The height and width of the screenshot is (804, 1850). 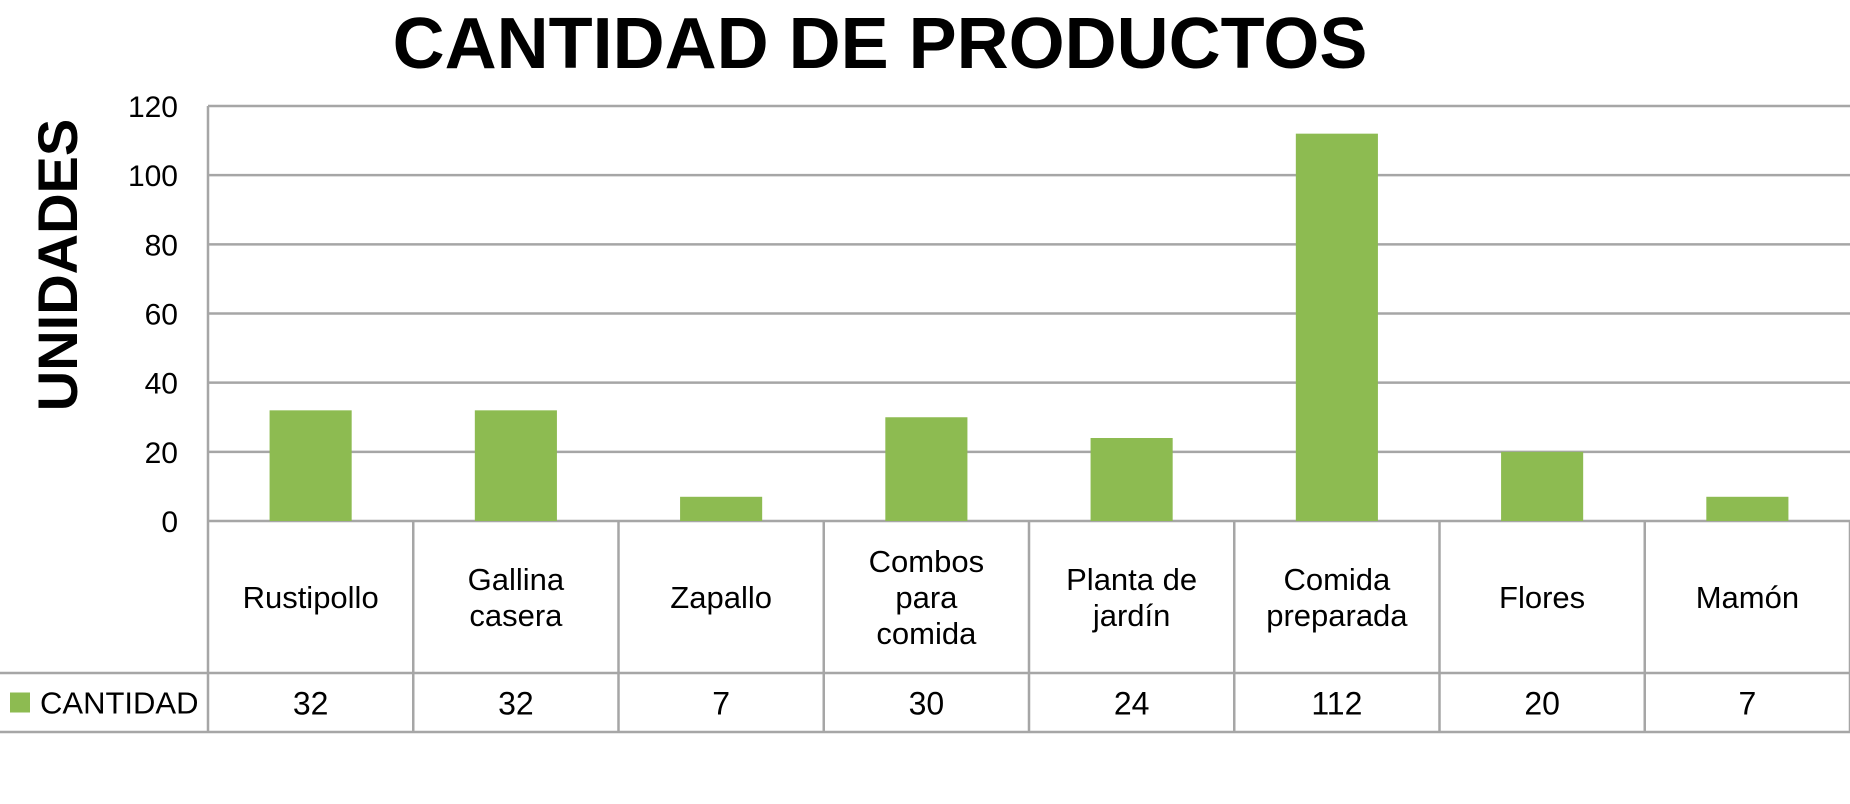 I want to click on chart-title: CANTIDAD DE PRODUCTOS, so click(x=880, y=44).